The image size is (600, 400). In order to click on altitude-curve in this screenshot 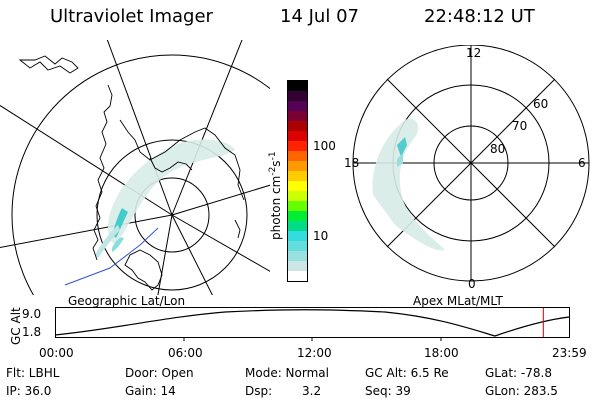, I will do `click(312, 323)`.